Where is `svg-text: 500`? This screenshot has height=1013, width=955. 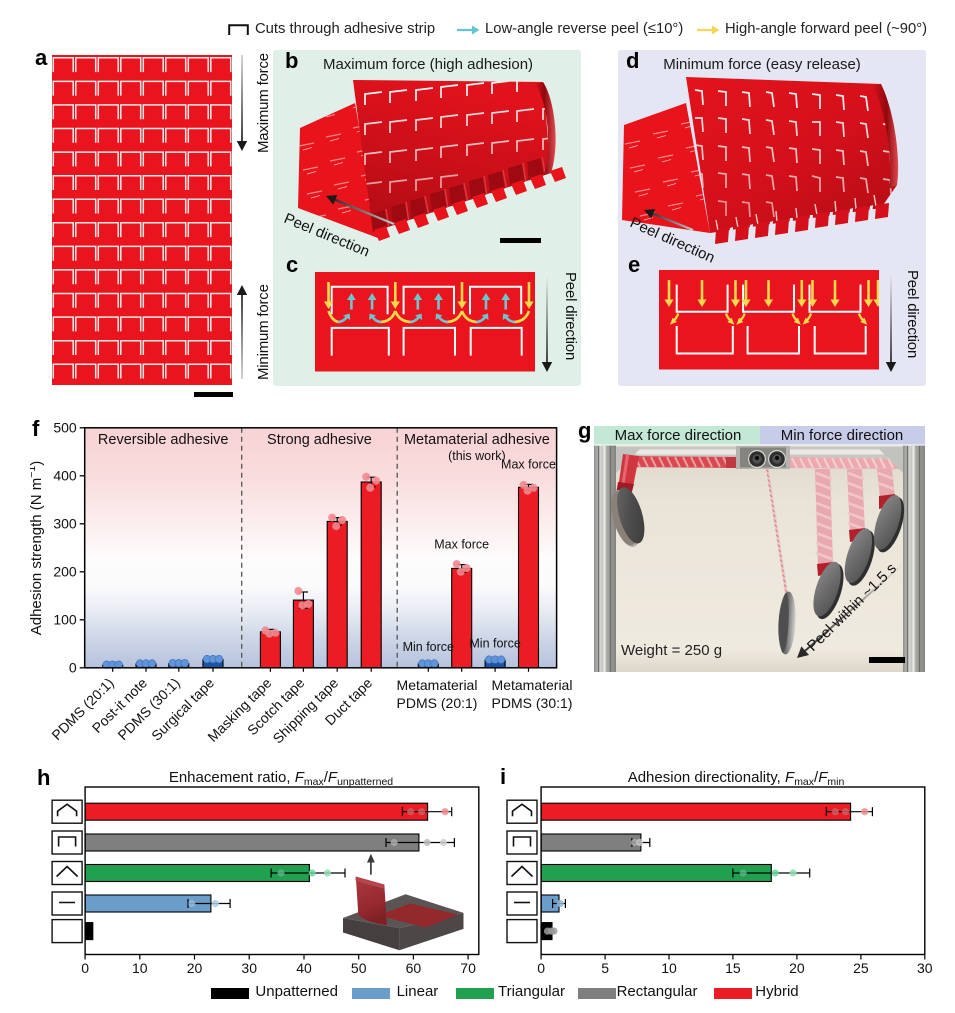
svg-text: 500 is located at coordinates (65, 427).